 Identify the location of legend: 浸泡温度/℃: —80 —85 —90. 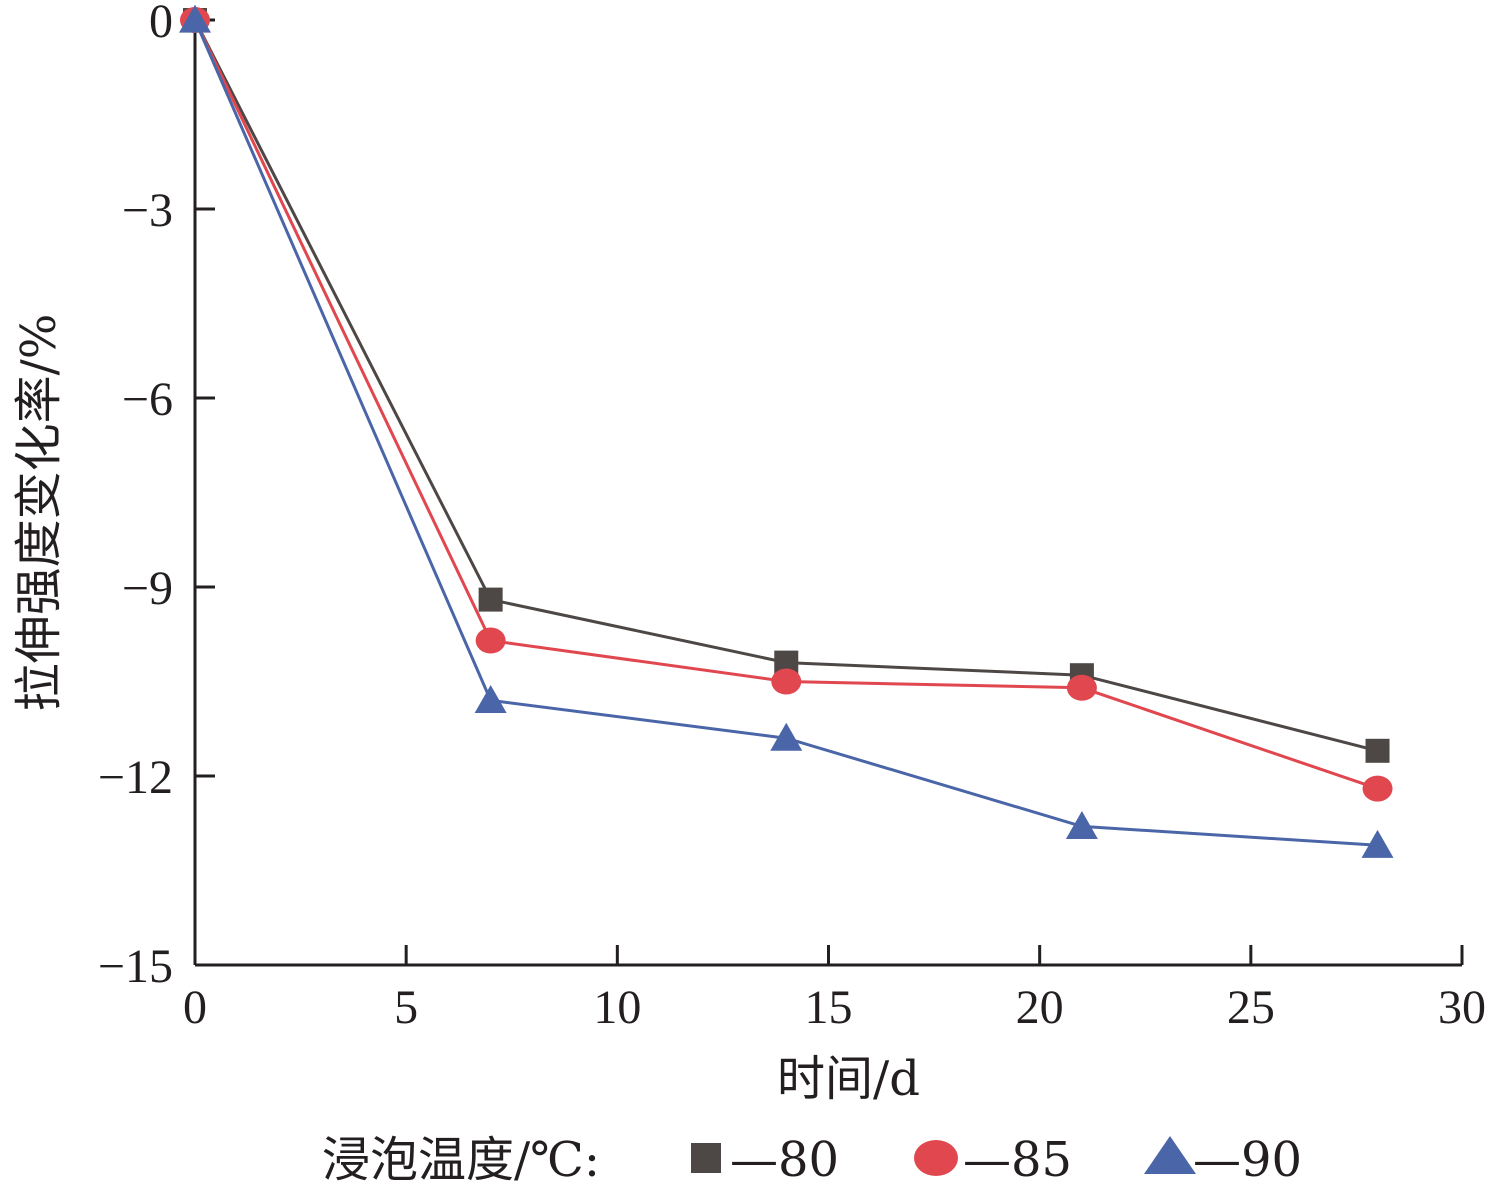
(812, 1159).